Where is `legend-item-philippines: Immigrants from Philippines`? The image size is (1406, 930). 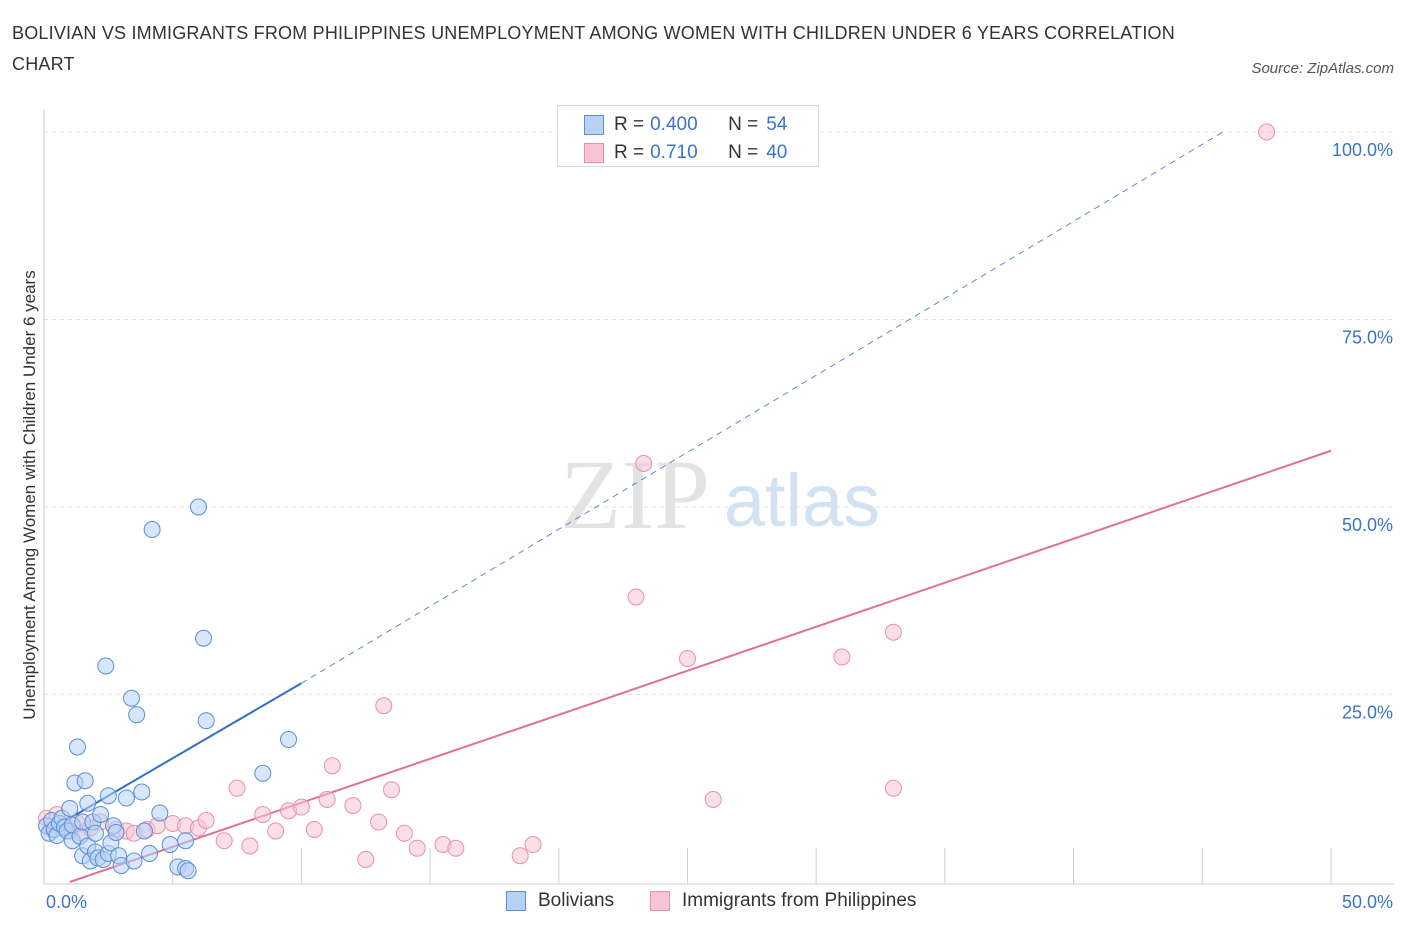 legend-item-philippines: Immigrants from Philippines is located at coordinates (783, 901).